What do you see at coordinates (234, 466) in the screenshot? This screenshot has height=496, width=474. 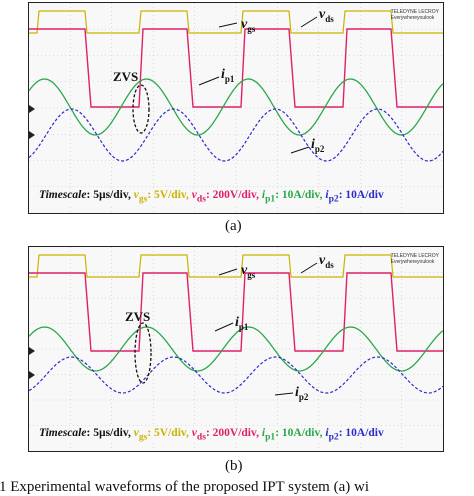 I see `subfigure-label-b: (b)` at bounding box center [234, 466].